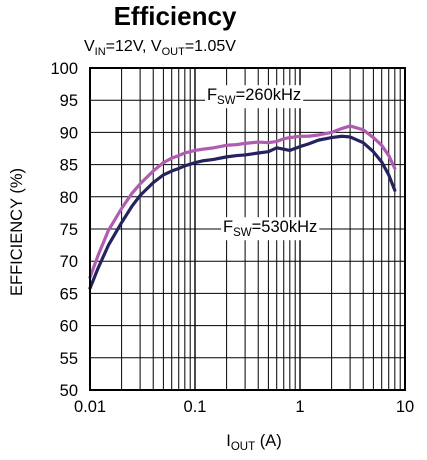 This screenshot has width=427, height=460. I want to click on x-tick-label: 0.01, so click(90, 407).